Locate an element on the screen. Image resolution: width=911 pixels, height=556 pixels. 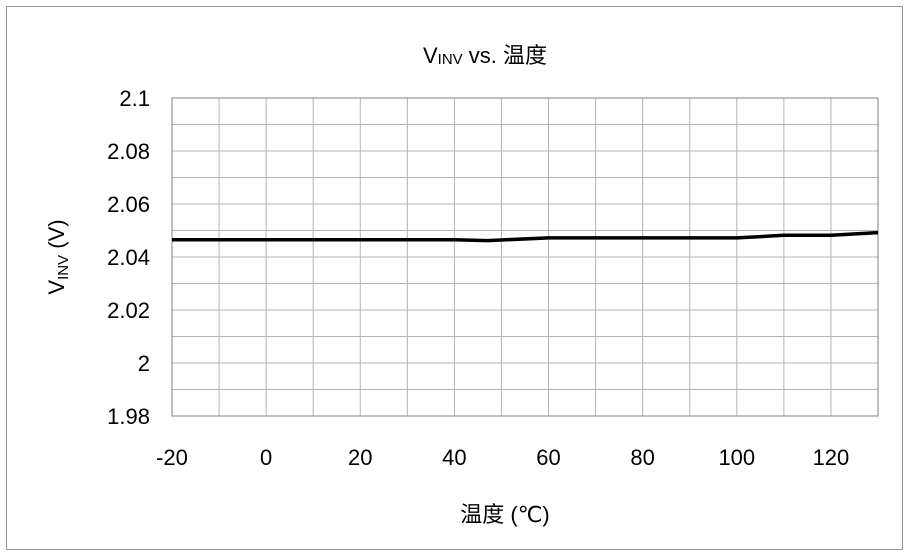
x-tick-label: 80 is located at coordinates (642, 457).